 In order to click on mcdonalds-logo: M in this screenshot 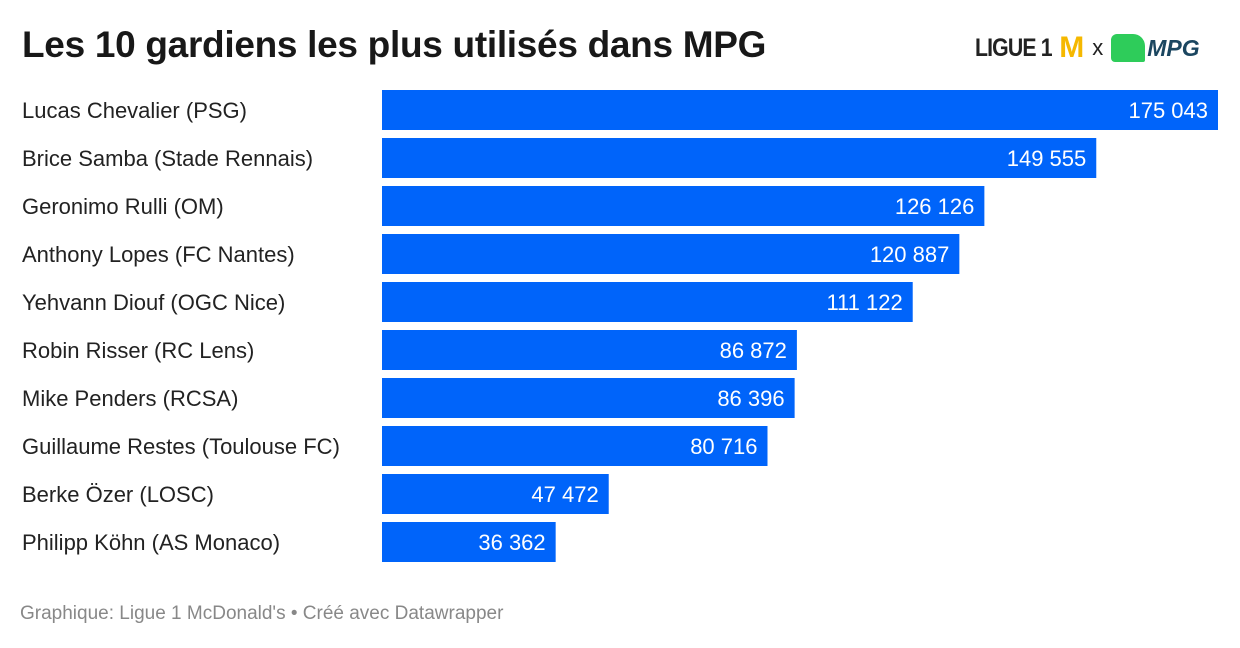, I will do `click(1072, 47)`.